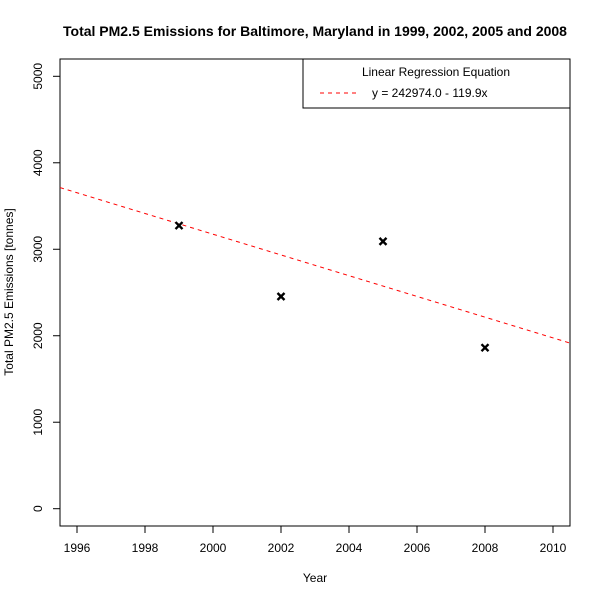  Describe the element at coordinates (38, 335) in the screenshot. I see `y-tick-label: 2000` at that location.